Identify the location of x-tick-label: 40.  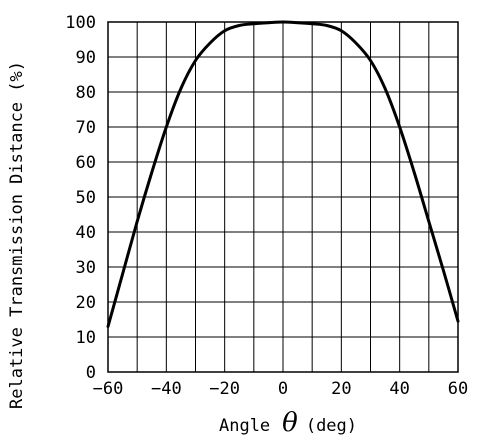
(399, 389).